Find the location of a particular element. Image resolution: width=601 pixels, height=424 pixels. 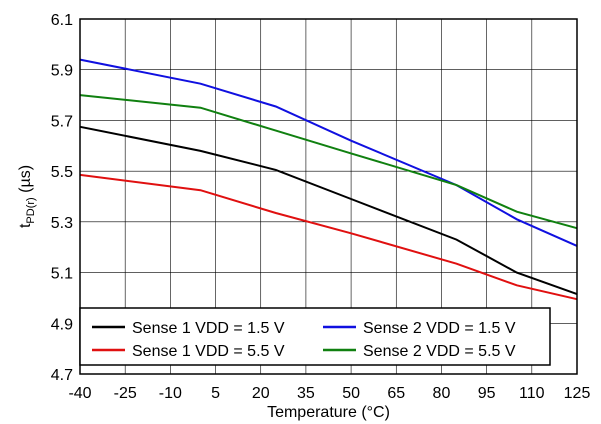

legend-label-3: Sense 1 VDD = 5.5 V is located at coordinates (208, 351).